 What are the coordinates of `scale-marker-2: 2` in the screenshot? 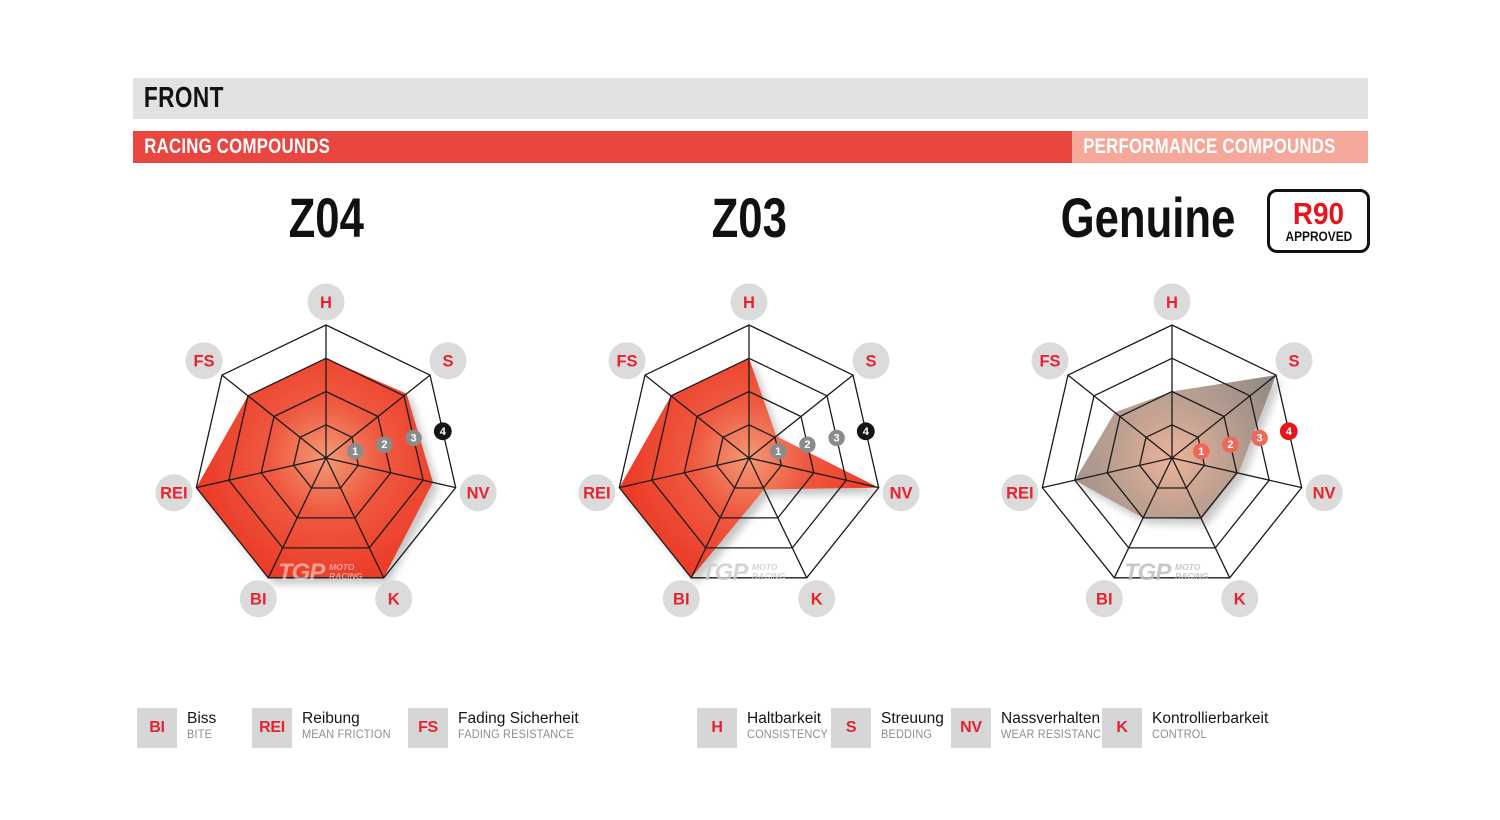 It's located at (807, 444).